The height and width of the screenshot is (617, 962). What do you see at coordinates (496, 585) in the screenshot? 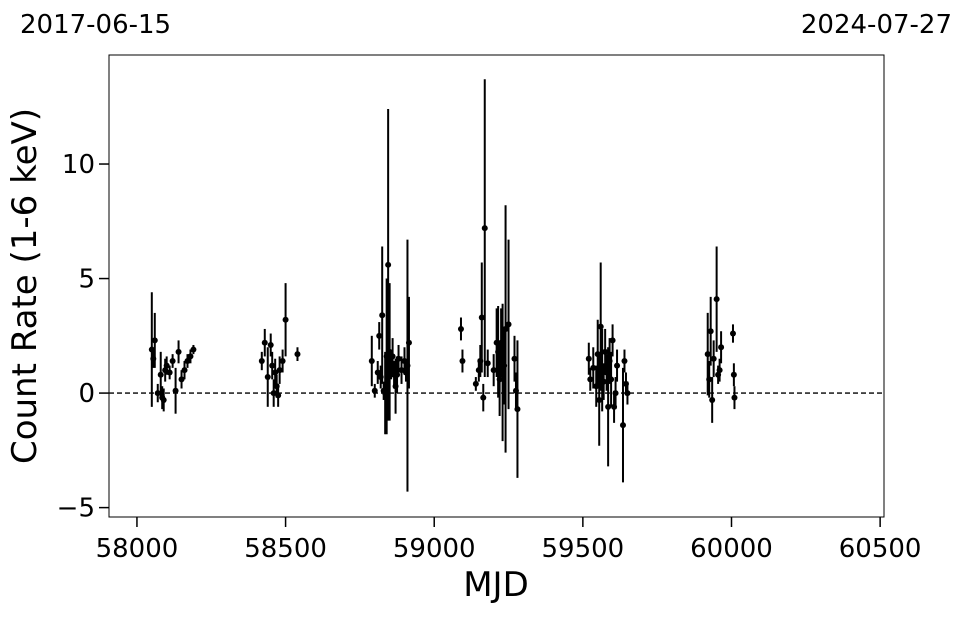
I see `x-axis-label: MJD` at bounding box center [496, 585].